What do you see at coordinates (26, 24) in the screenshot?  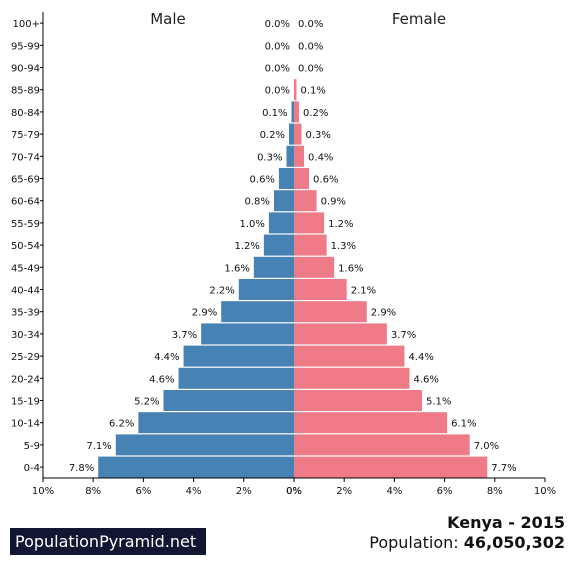 I see `age-tick-label: 100+` at bounding box center [26, 24].